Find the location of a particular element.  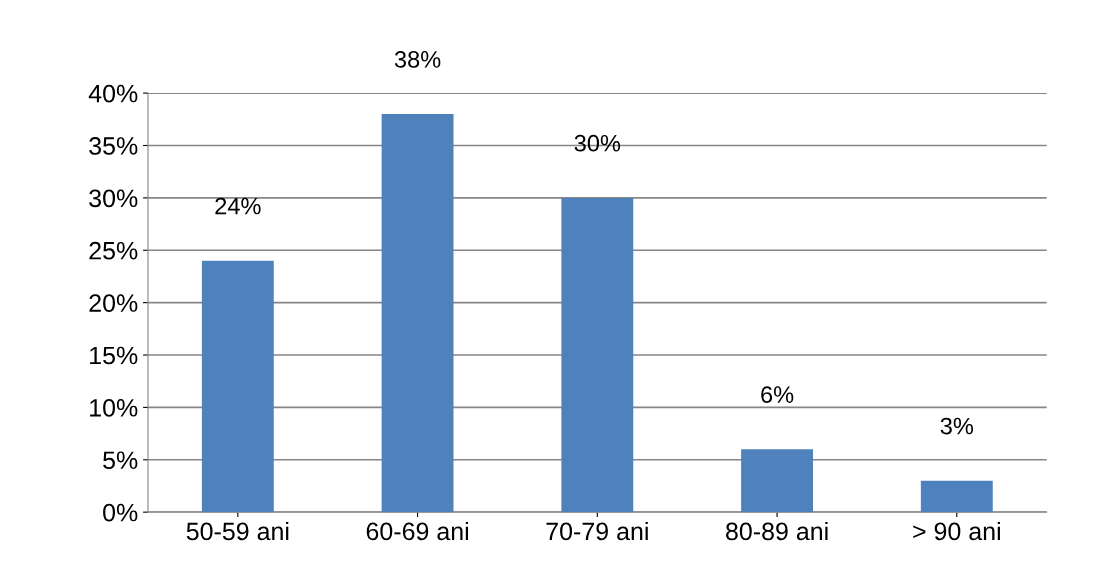

y-tick-label: 10% is located at coordinates (114, 408).